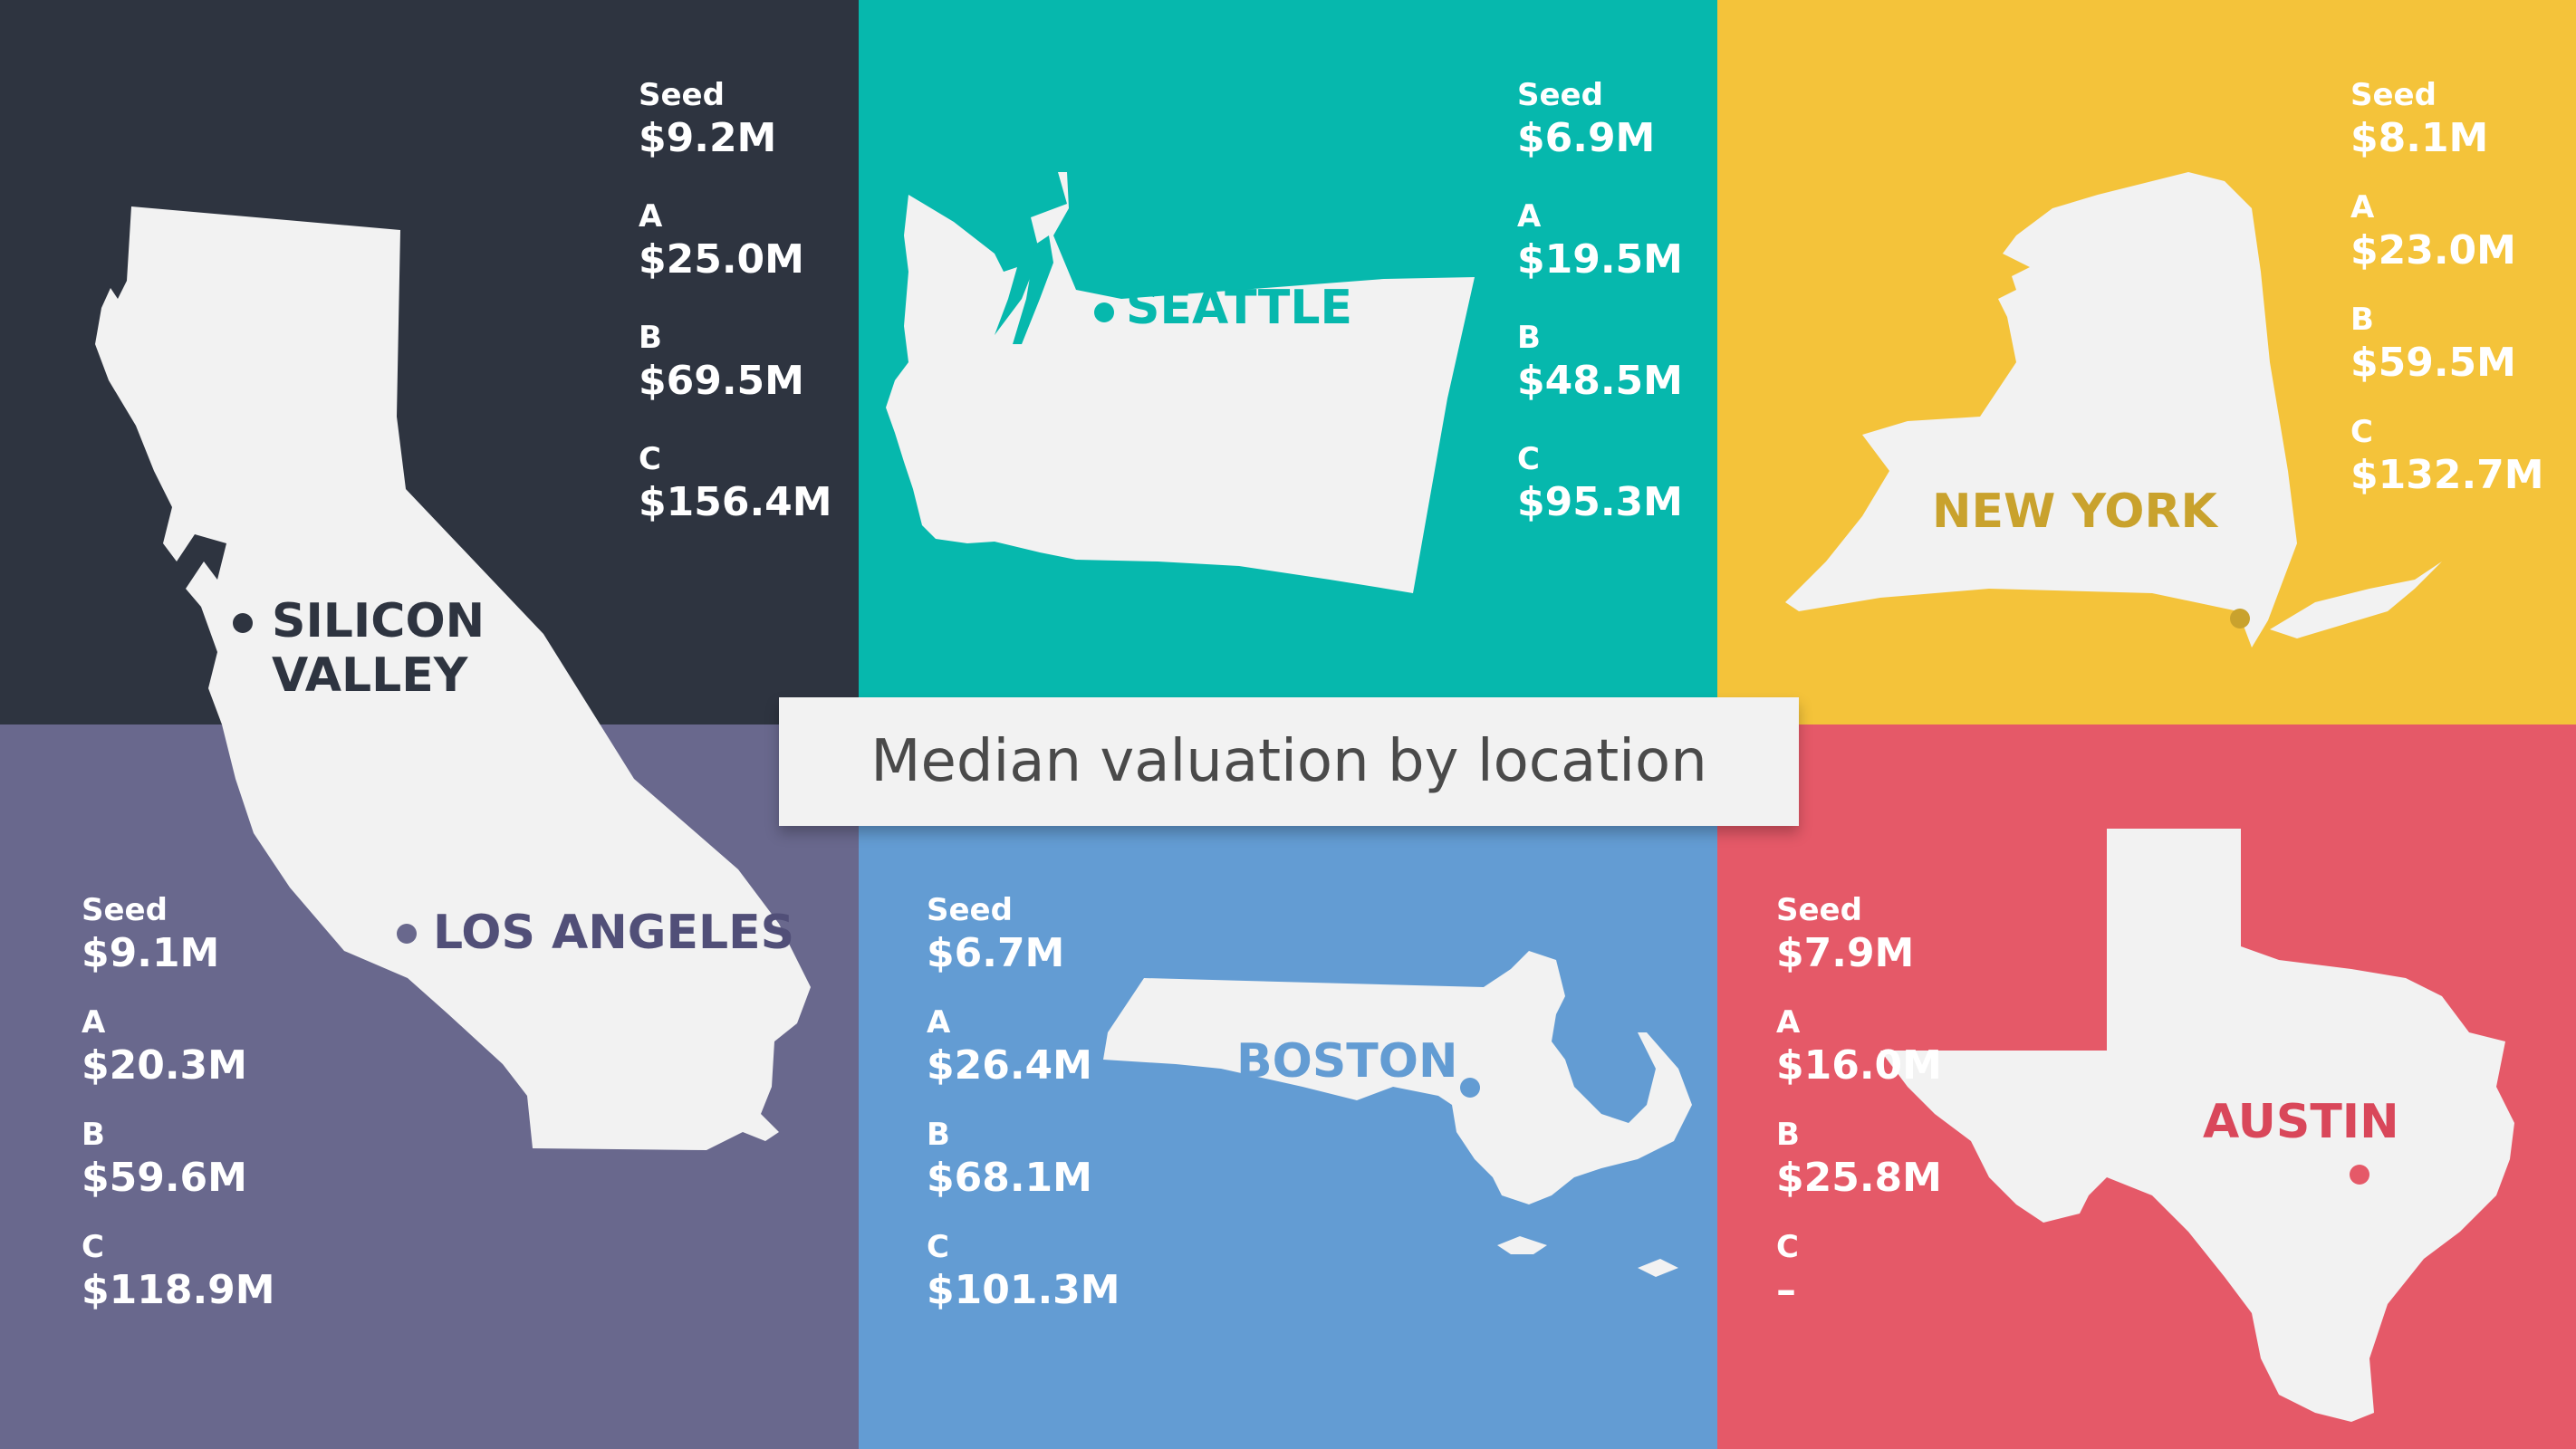 The image size is (2576, 1449). I want to click on seed-value: $9.2M, so click(708, 138).